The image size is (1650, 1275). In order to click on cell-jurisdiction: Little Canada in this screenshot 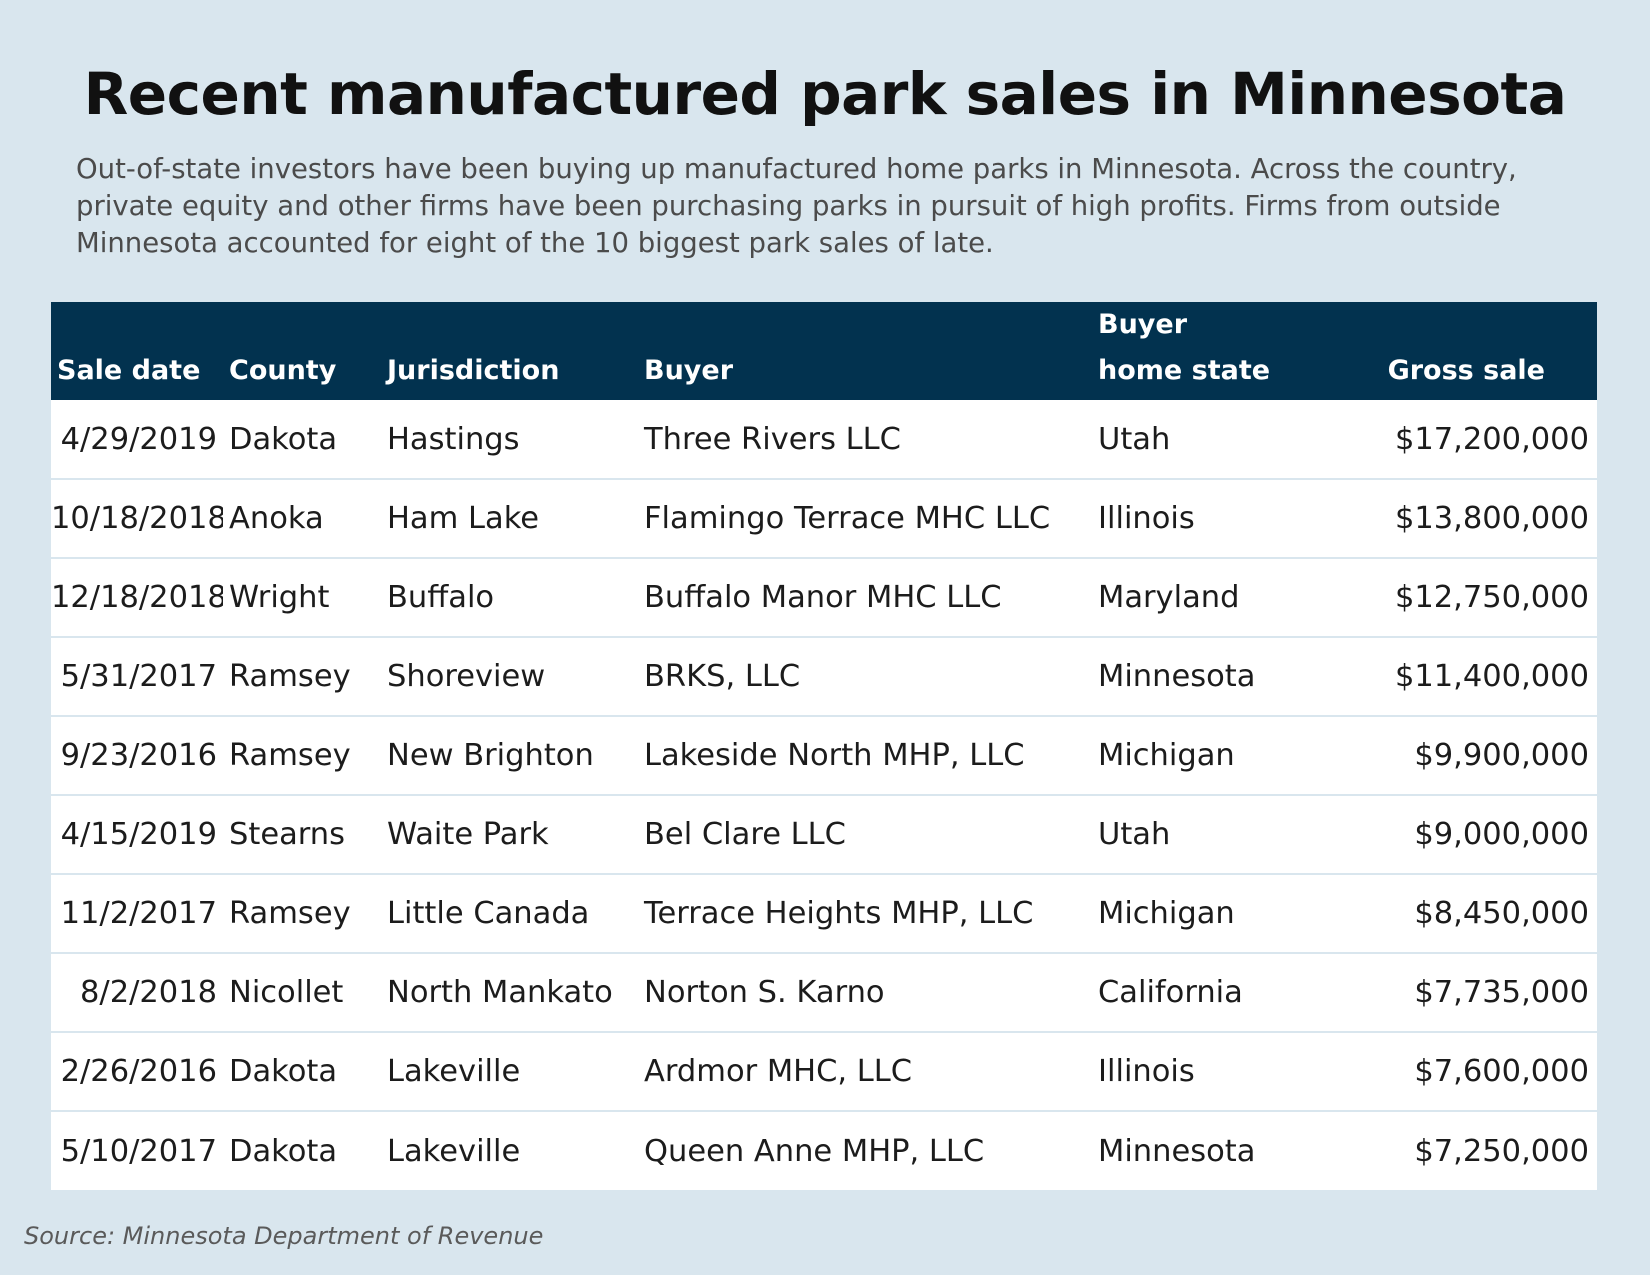, I will do `click(509, 913)`.